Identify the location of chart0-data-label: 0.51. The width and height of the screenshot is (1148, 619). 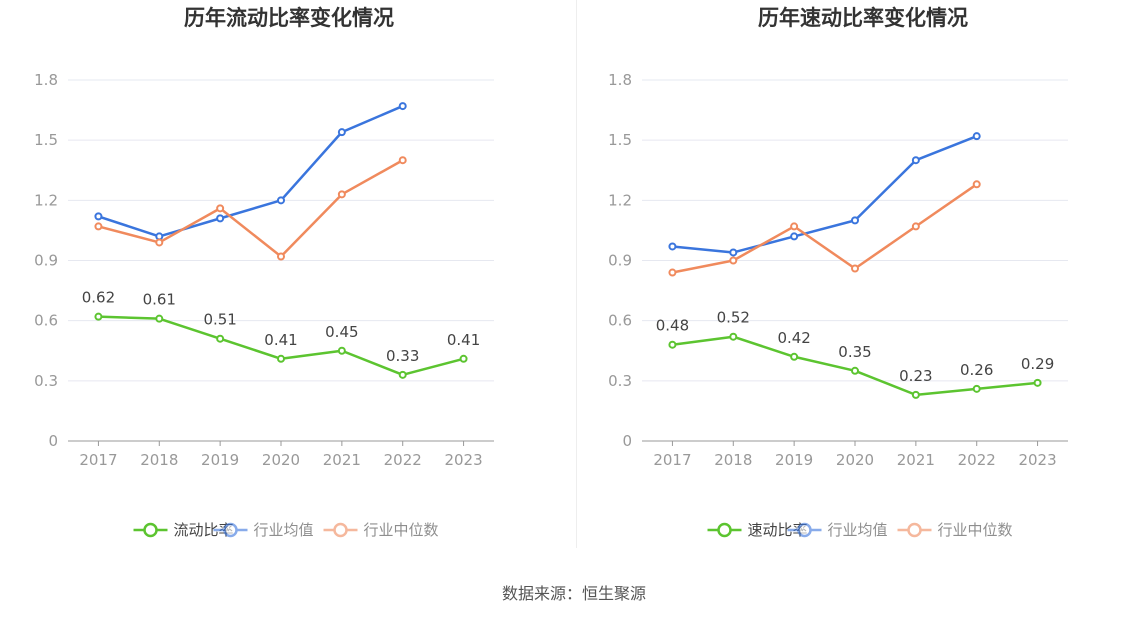
(219, 320).